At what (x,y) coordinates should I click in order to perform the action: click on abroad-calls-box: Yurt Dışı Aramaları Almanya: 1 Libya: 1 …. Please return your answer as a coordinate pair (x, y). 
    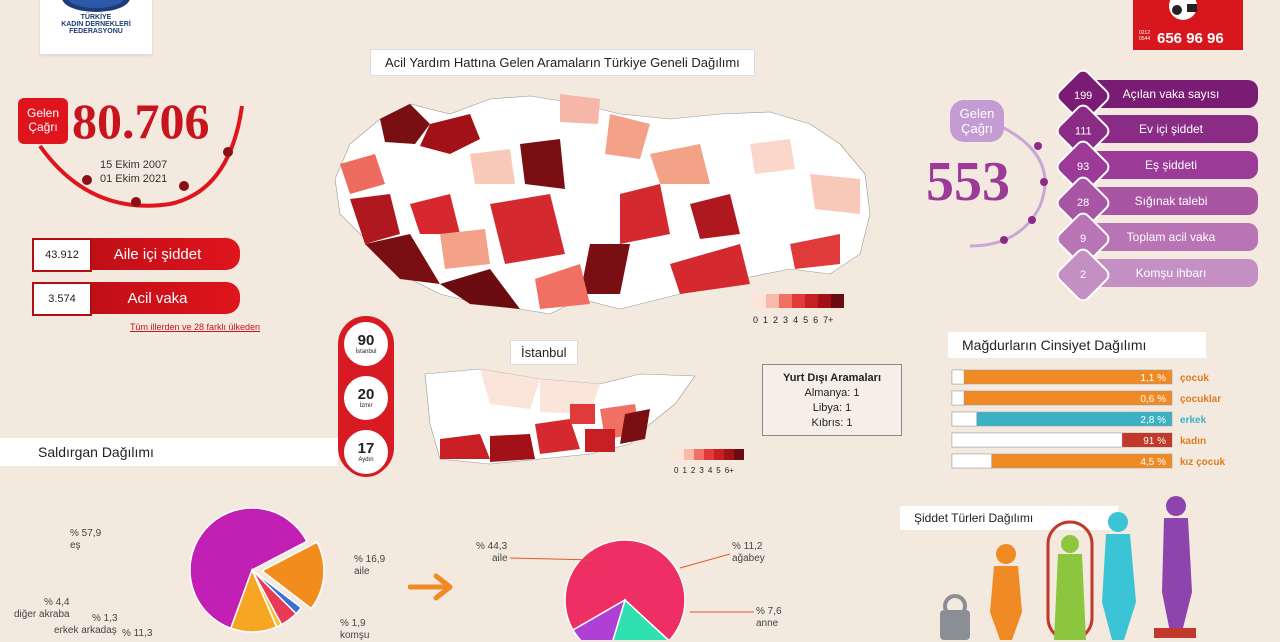
    Looking at the image, I should click on (832, 400).